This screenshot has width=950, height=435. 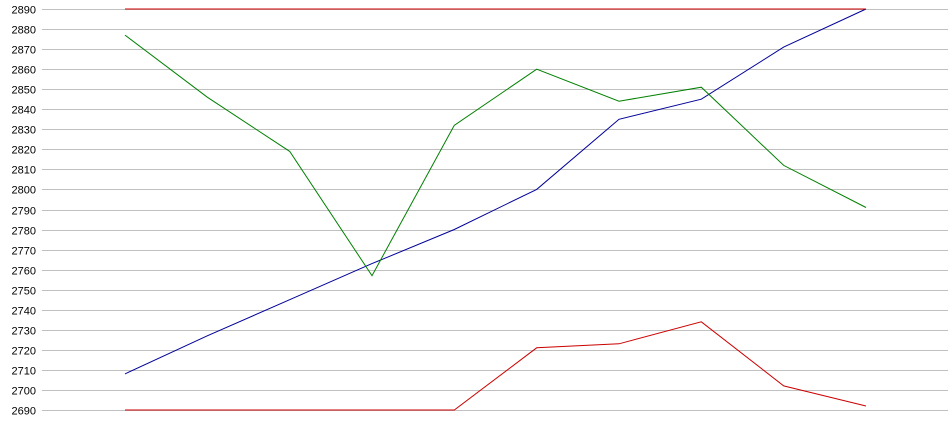 I want to click on y-tick-label: 2790, so click(x=24, y=212).